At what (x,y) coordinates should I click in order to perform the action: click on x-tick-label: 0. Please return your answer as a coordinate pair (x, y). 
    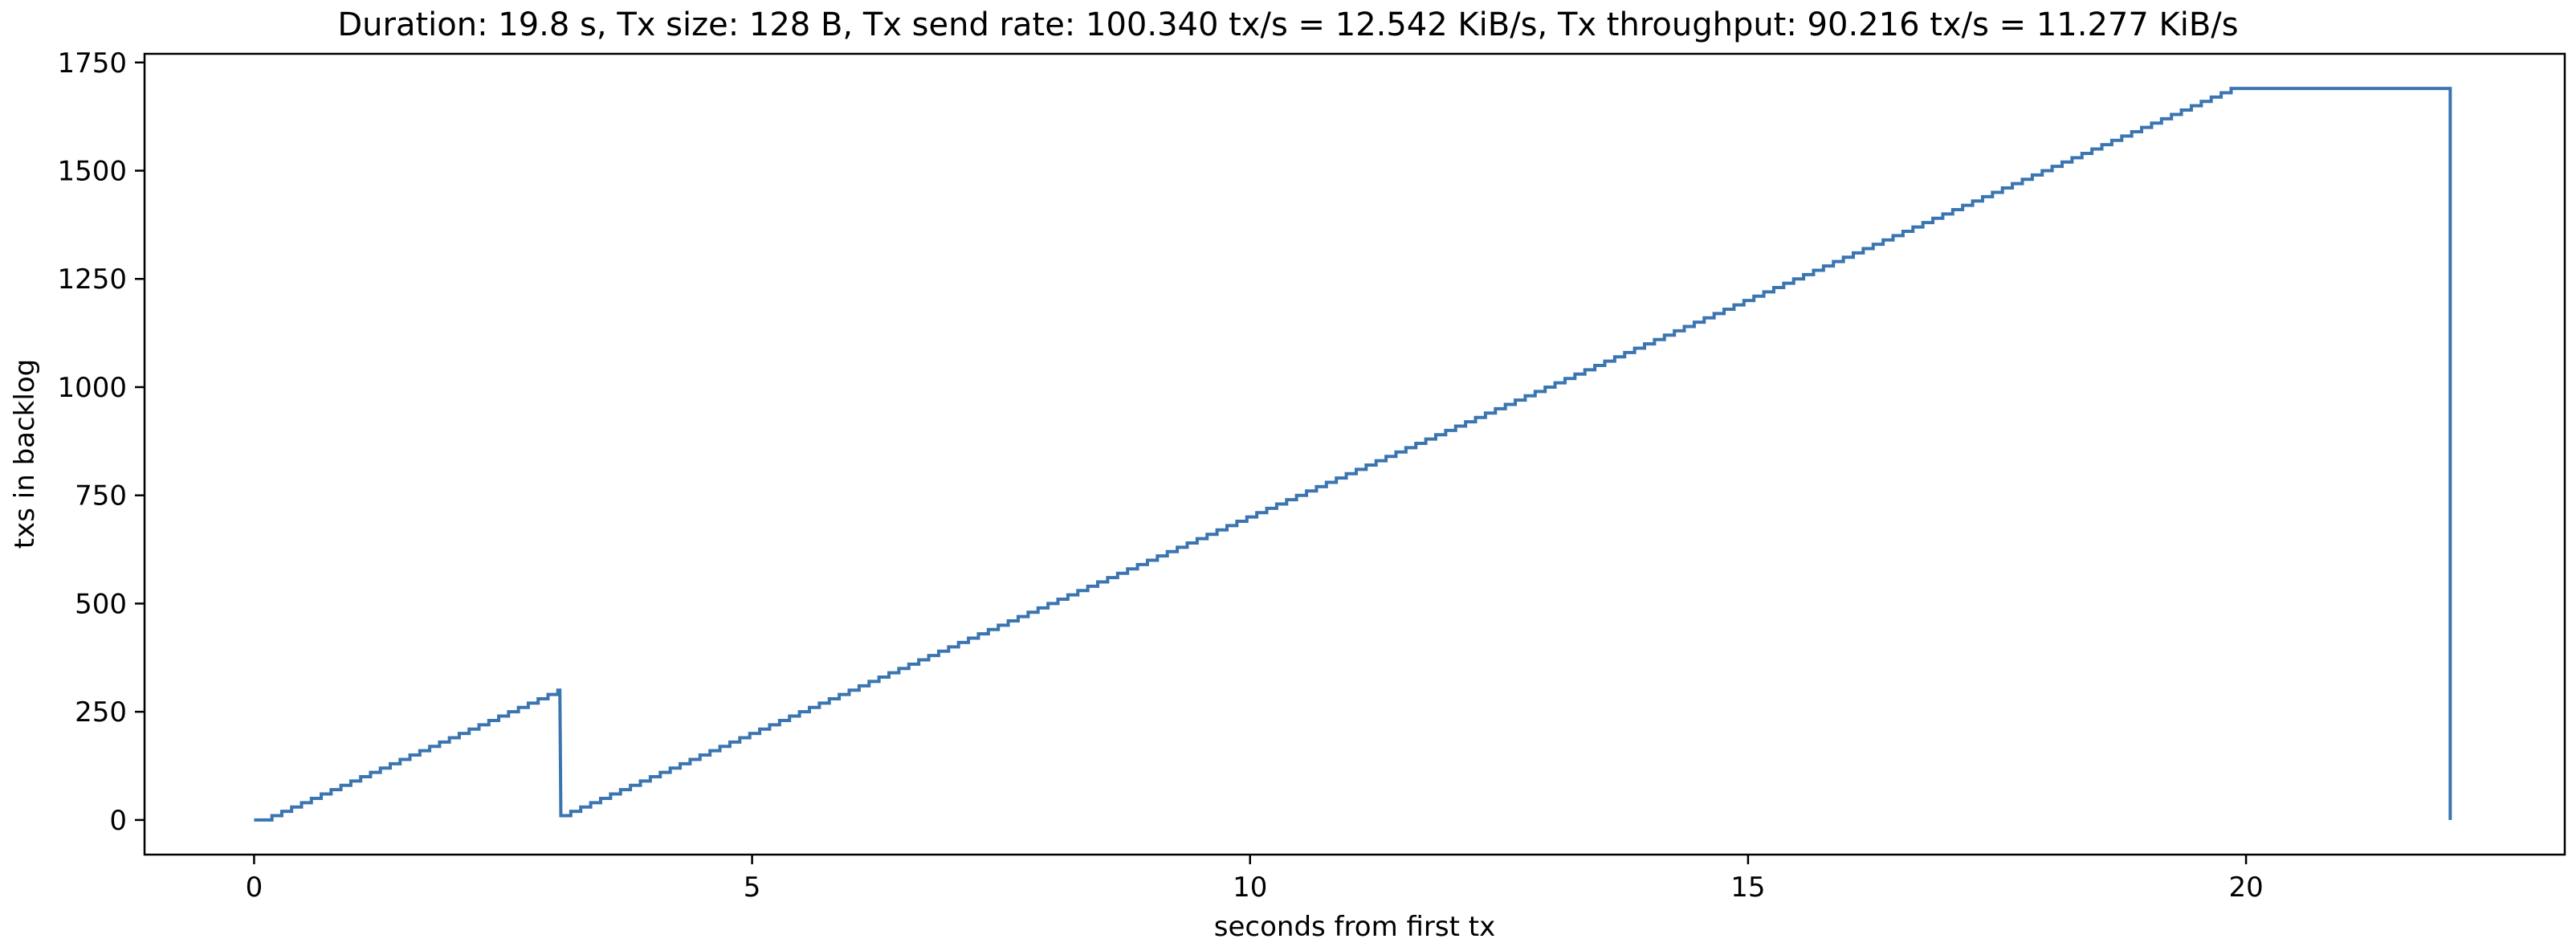
    Looking at the image, I should click on (254, 887).